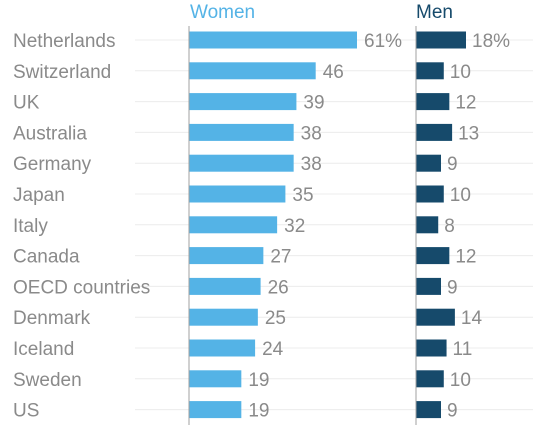 The image size is (533, 433). Describe the element at coordinates (472, 318) in the screenshot. I see `men-value-label-denmark: 14` at that location.